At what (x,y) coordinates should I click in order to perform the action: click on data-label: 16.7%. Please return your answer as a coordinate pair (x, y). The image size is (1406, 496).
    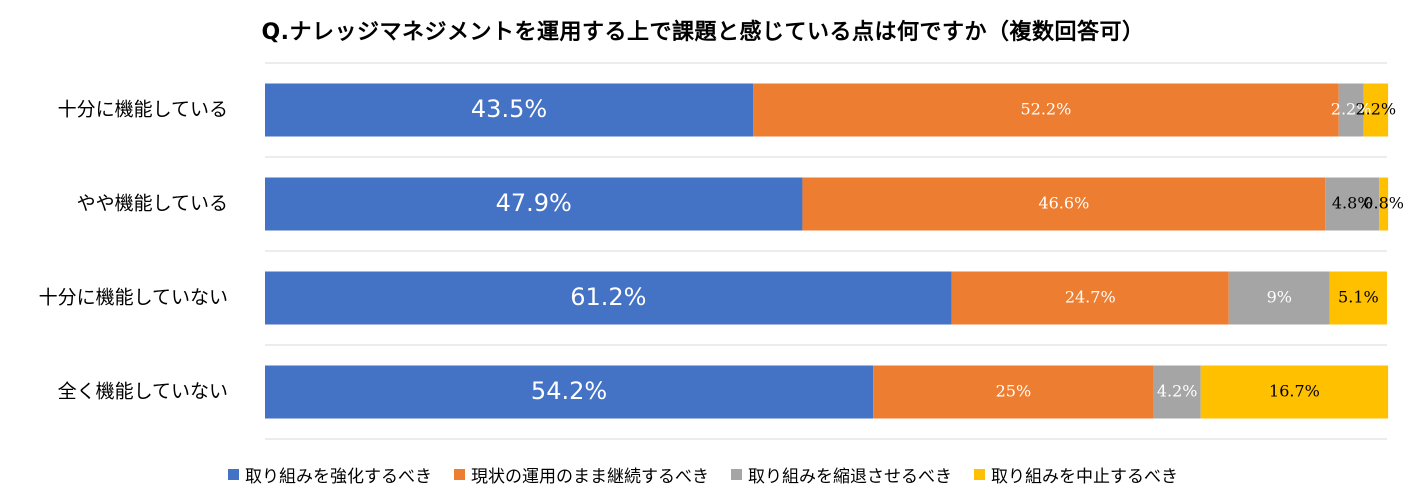
    Looking at the image, I should click on (1294, 391).